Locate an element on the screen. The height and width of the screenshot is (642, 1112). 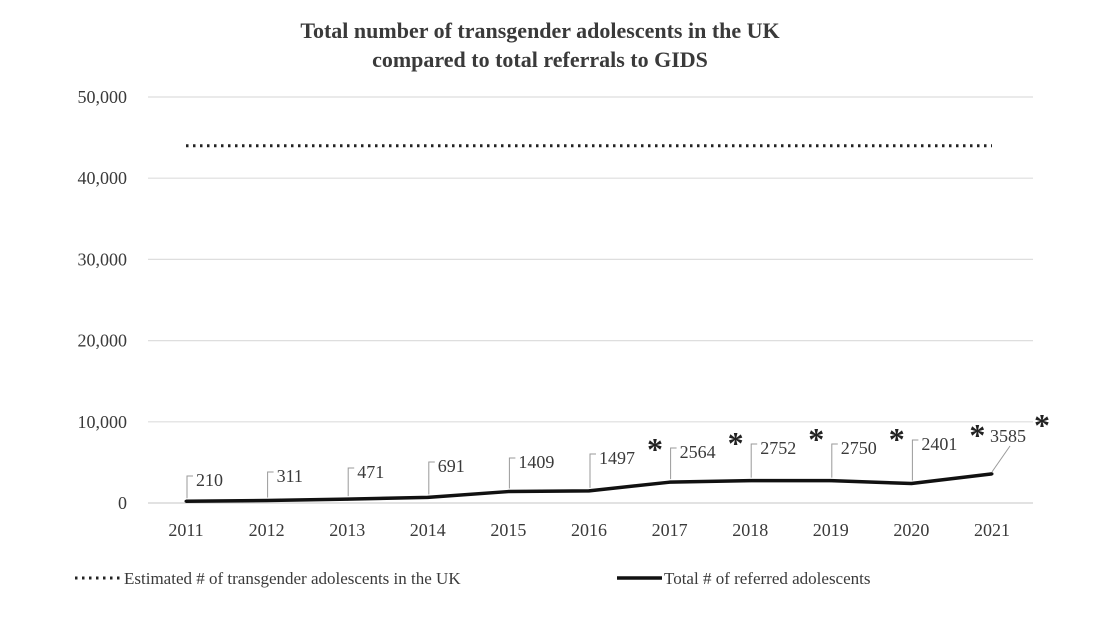
y-tick-label: 20,000 is located at coordinates (103, 341).